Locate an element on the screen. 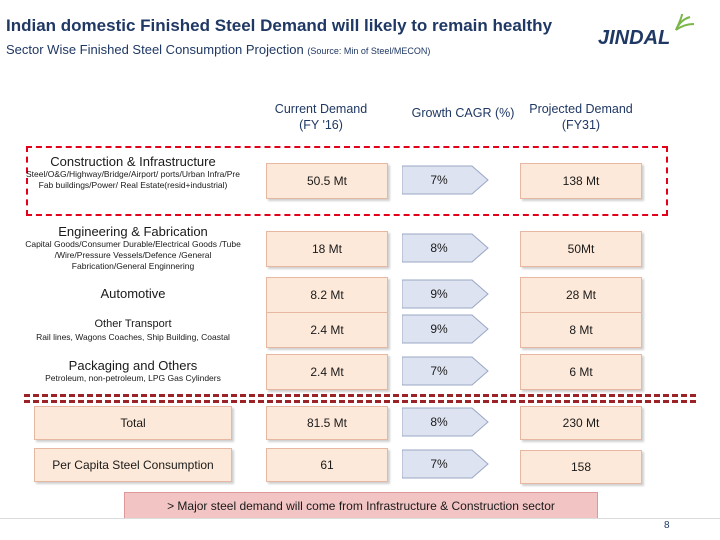 The width and height of the screenshot is (720, 540). separator-bottom is located at coordinates (360, 401).